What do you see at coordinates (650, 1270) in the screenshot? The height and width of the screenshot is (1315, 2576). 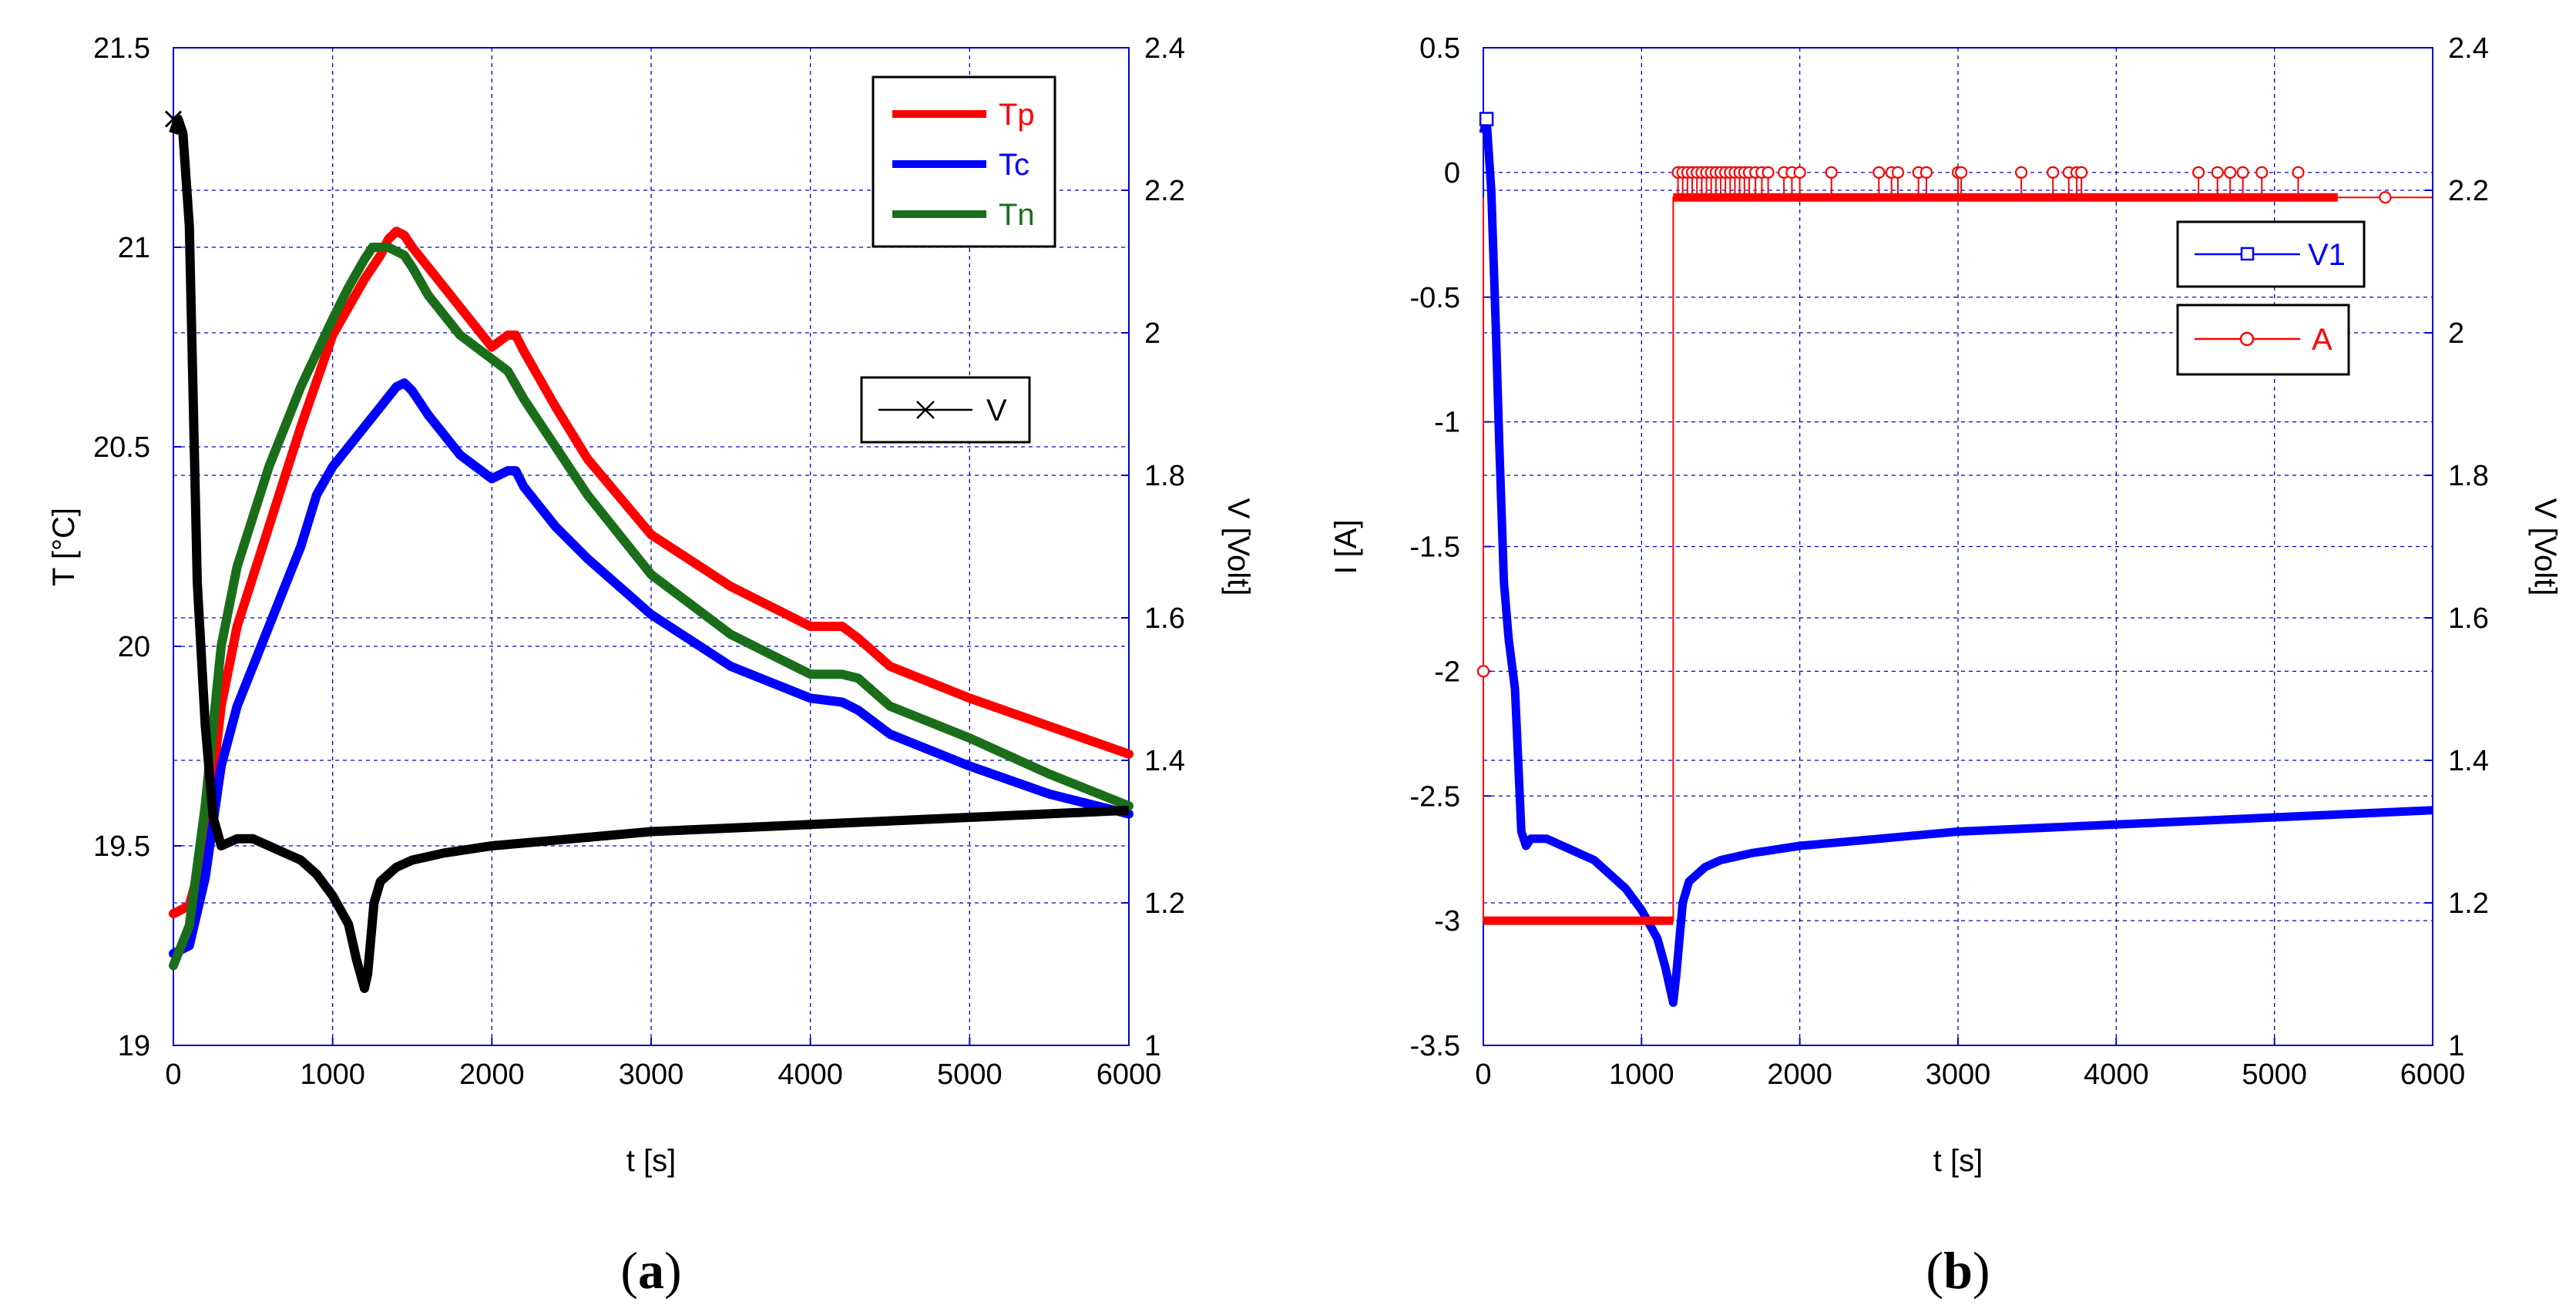 I see `panel-a-caption: (a)` at bounding box center [650, 1270].